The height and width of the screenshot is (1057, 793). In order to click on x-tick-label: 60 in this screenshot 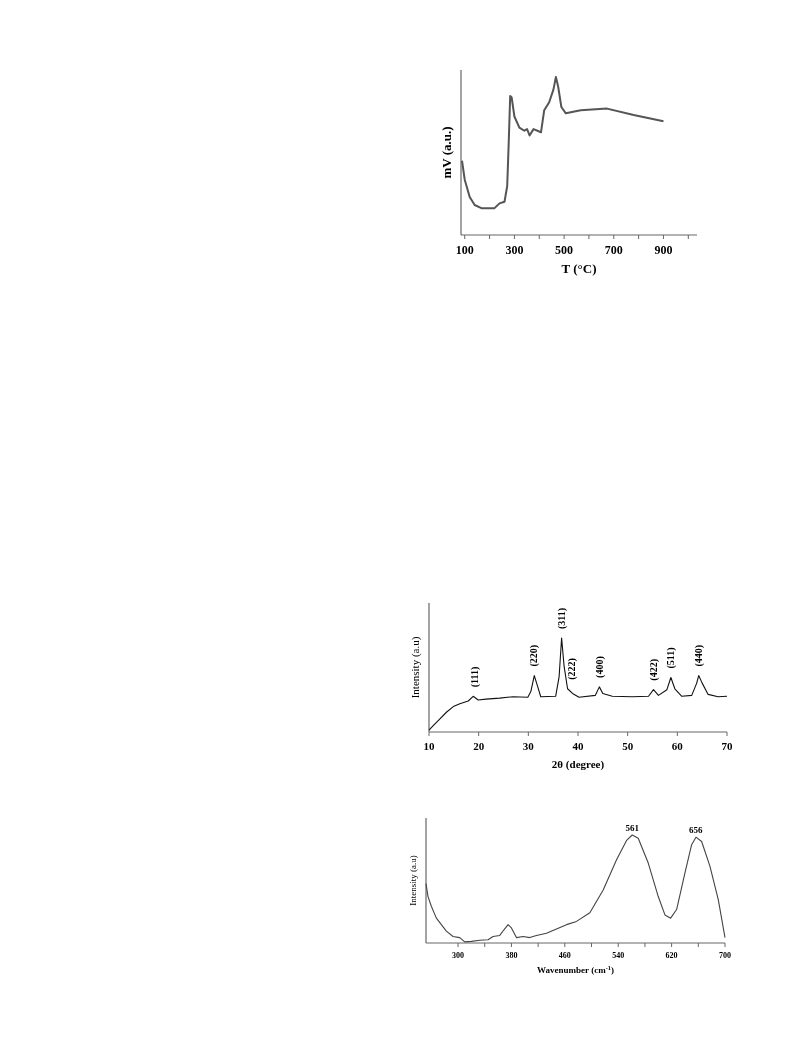, I will do `click(677, 746)`.